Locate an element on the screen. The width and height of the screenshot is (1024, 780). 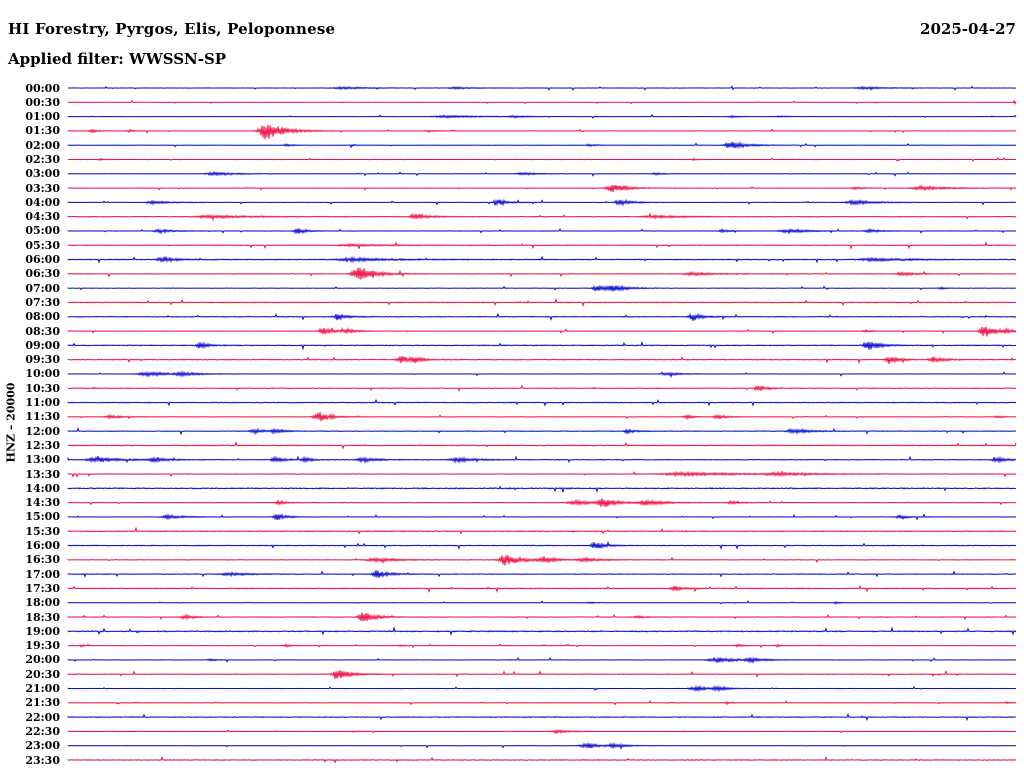
station-title: HI Forestry, Pyrgos, Elis, Peloponnese is located at coordinates (172, 29).